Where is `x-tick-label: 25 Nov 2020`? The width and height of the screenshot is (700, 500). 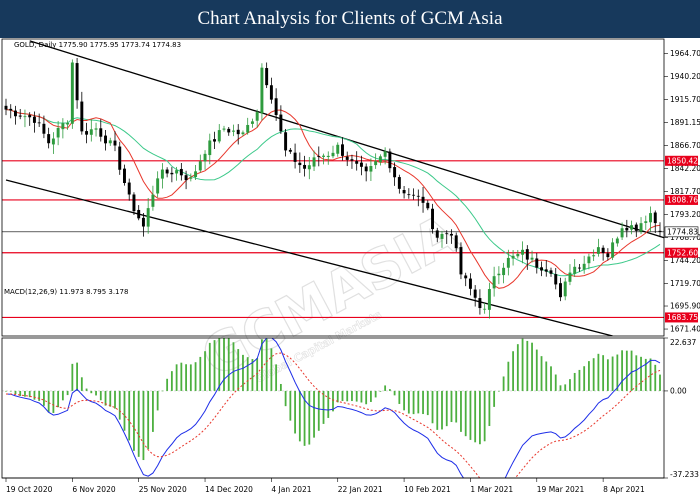 x-tick-label: 25 Nov 2020 is located at coordinates (163, 489).